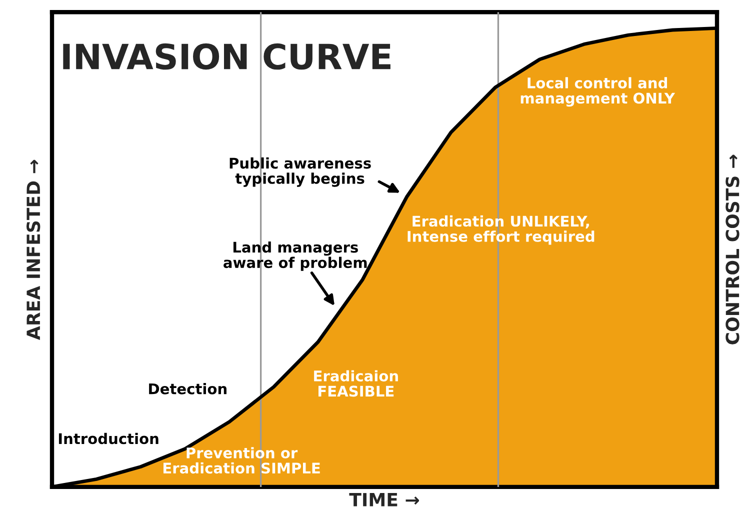 Image resolution: width=743 pixels, height=527 pixels. Describe the element at coordinates (733, 249) in the screenshot. I see `y2-axis-title: CONTROL COSTS →` at that location.